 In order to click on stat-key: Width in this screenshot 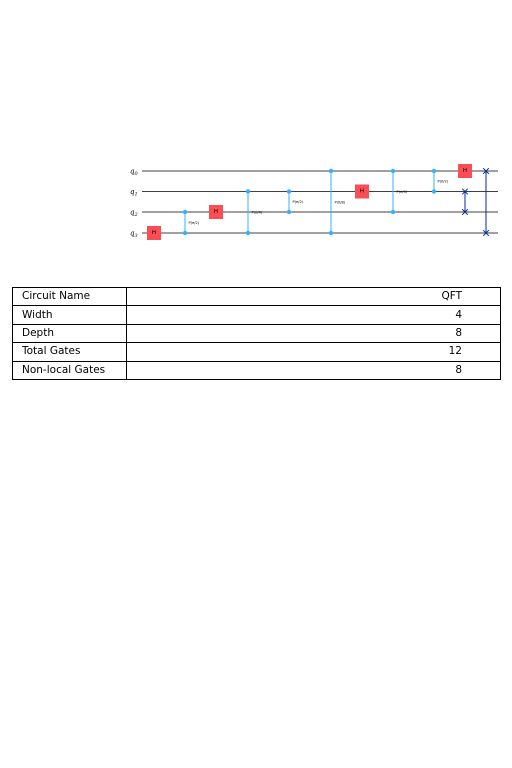, I will do `click(69, 315)`.